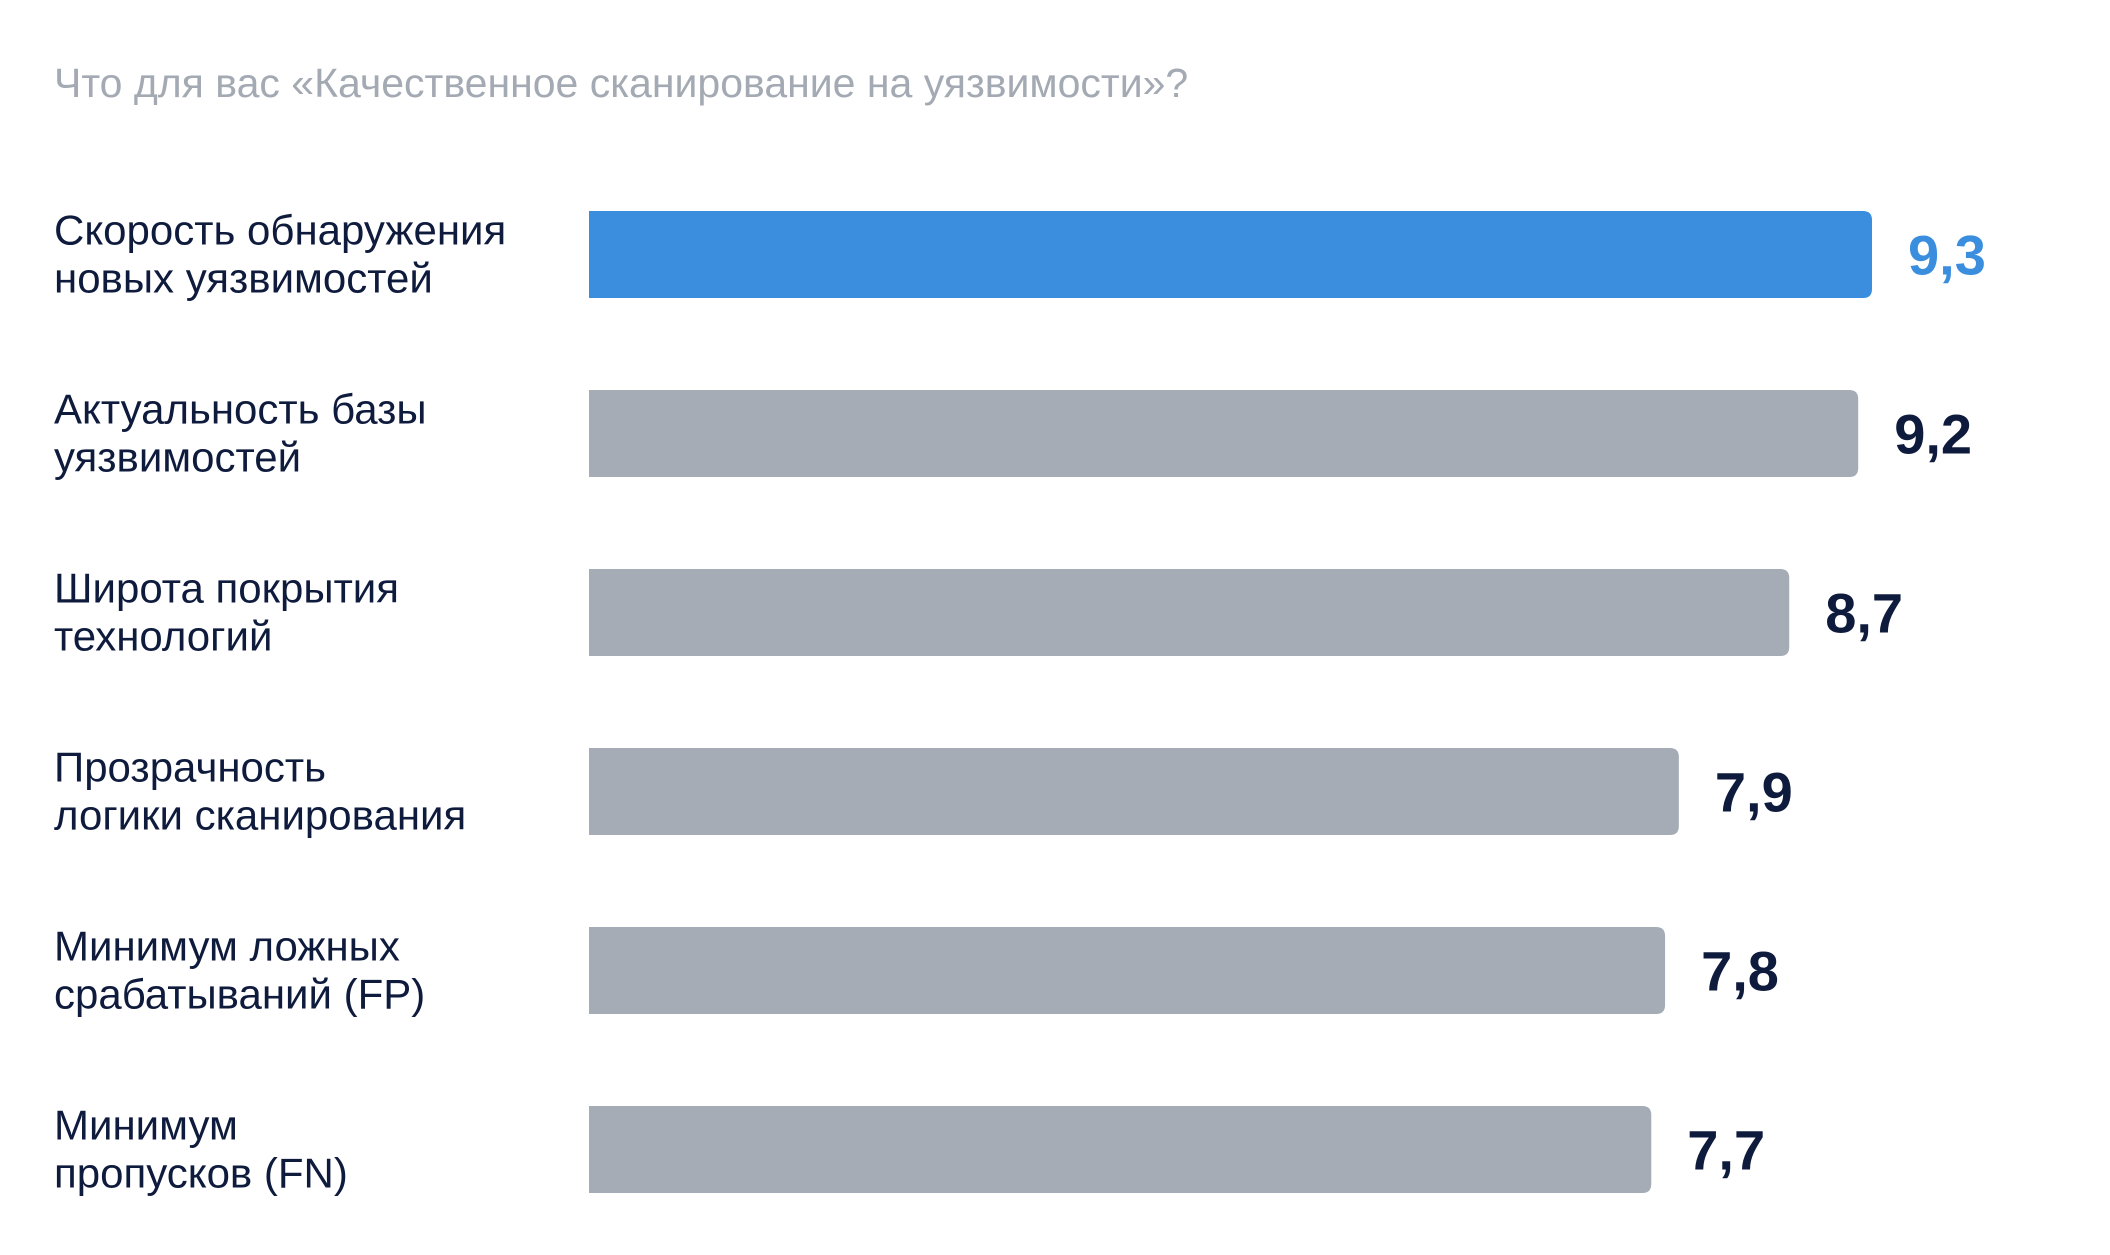 Image resolution: width=2110 pixels, height=1255 pixels. I want to click on category-label: Минимум ложных срабатываний (FP), so click(239, 970).